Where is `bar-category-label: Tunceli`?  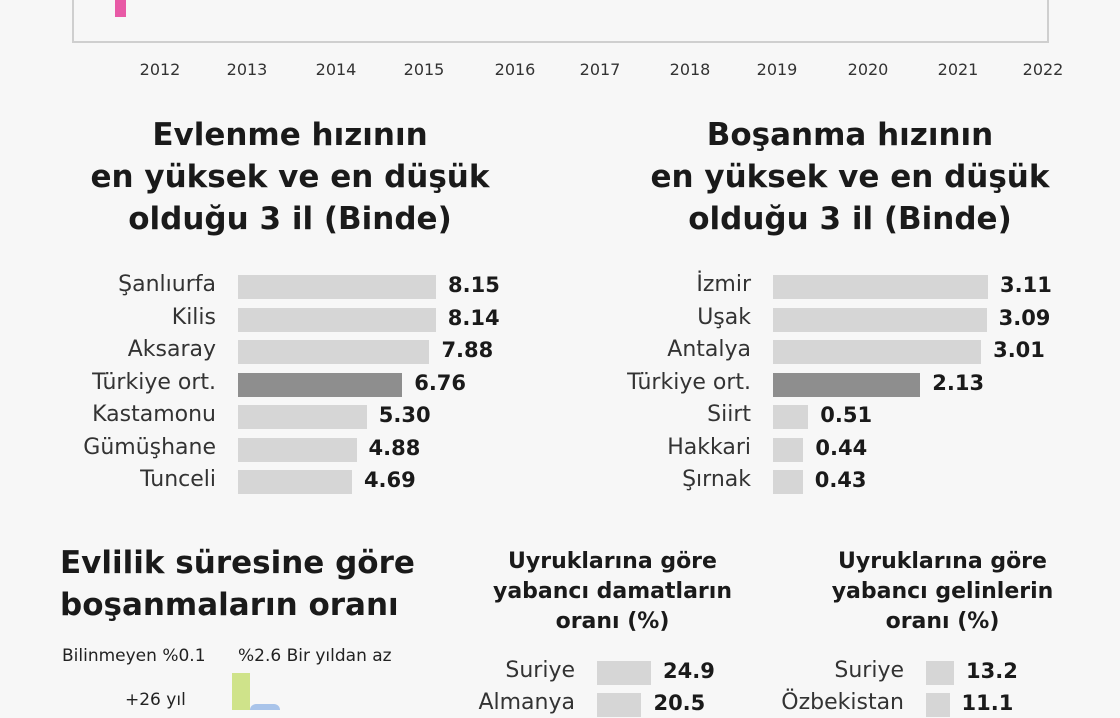
bar-category-label: Tunceli is located at coordinates (178, 479).